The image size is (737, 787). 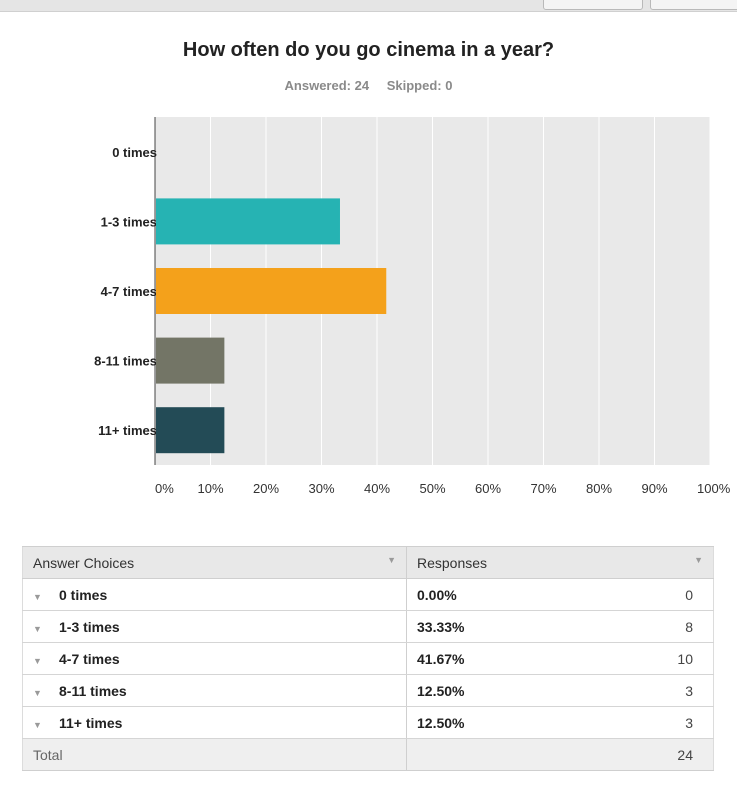 I want to click on answered-count: Answered: 24, so click(x=327, y=85).